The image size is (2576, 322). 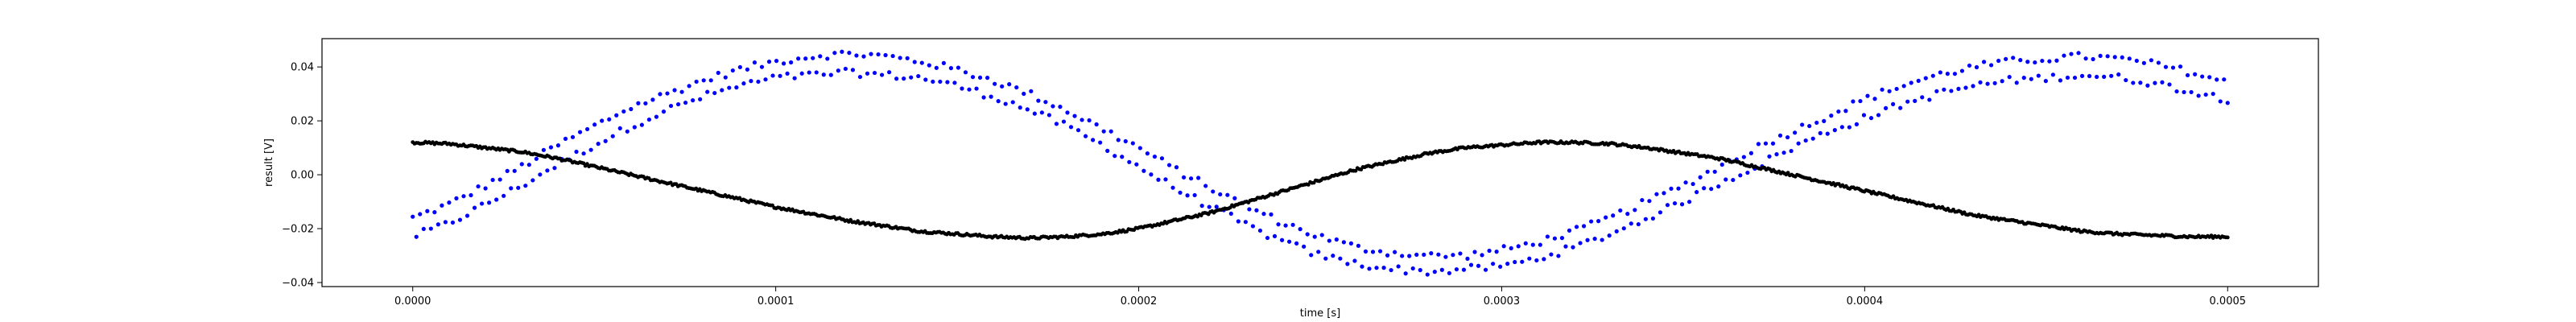 I want to click on x-axis: 0.0000 0.0001 0.0002 0.0003 0.0004 0.0005, so click(x=1320, y=297).